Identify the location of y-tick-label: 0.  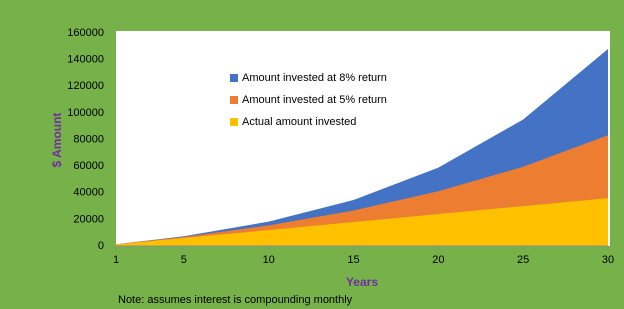
(101, 246).